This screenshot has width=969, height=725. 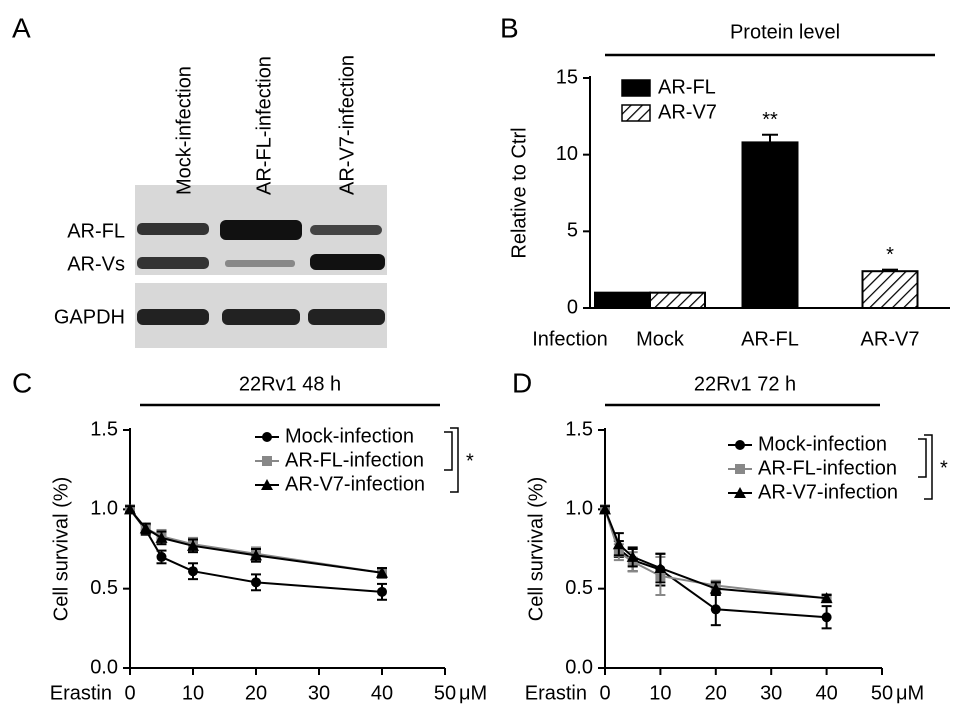 I want to click on panel-label: D, so click(x=522, y=382).